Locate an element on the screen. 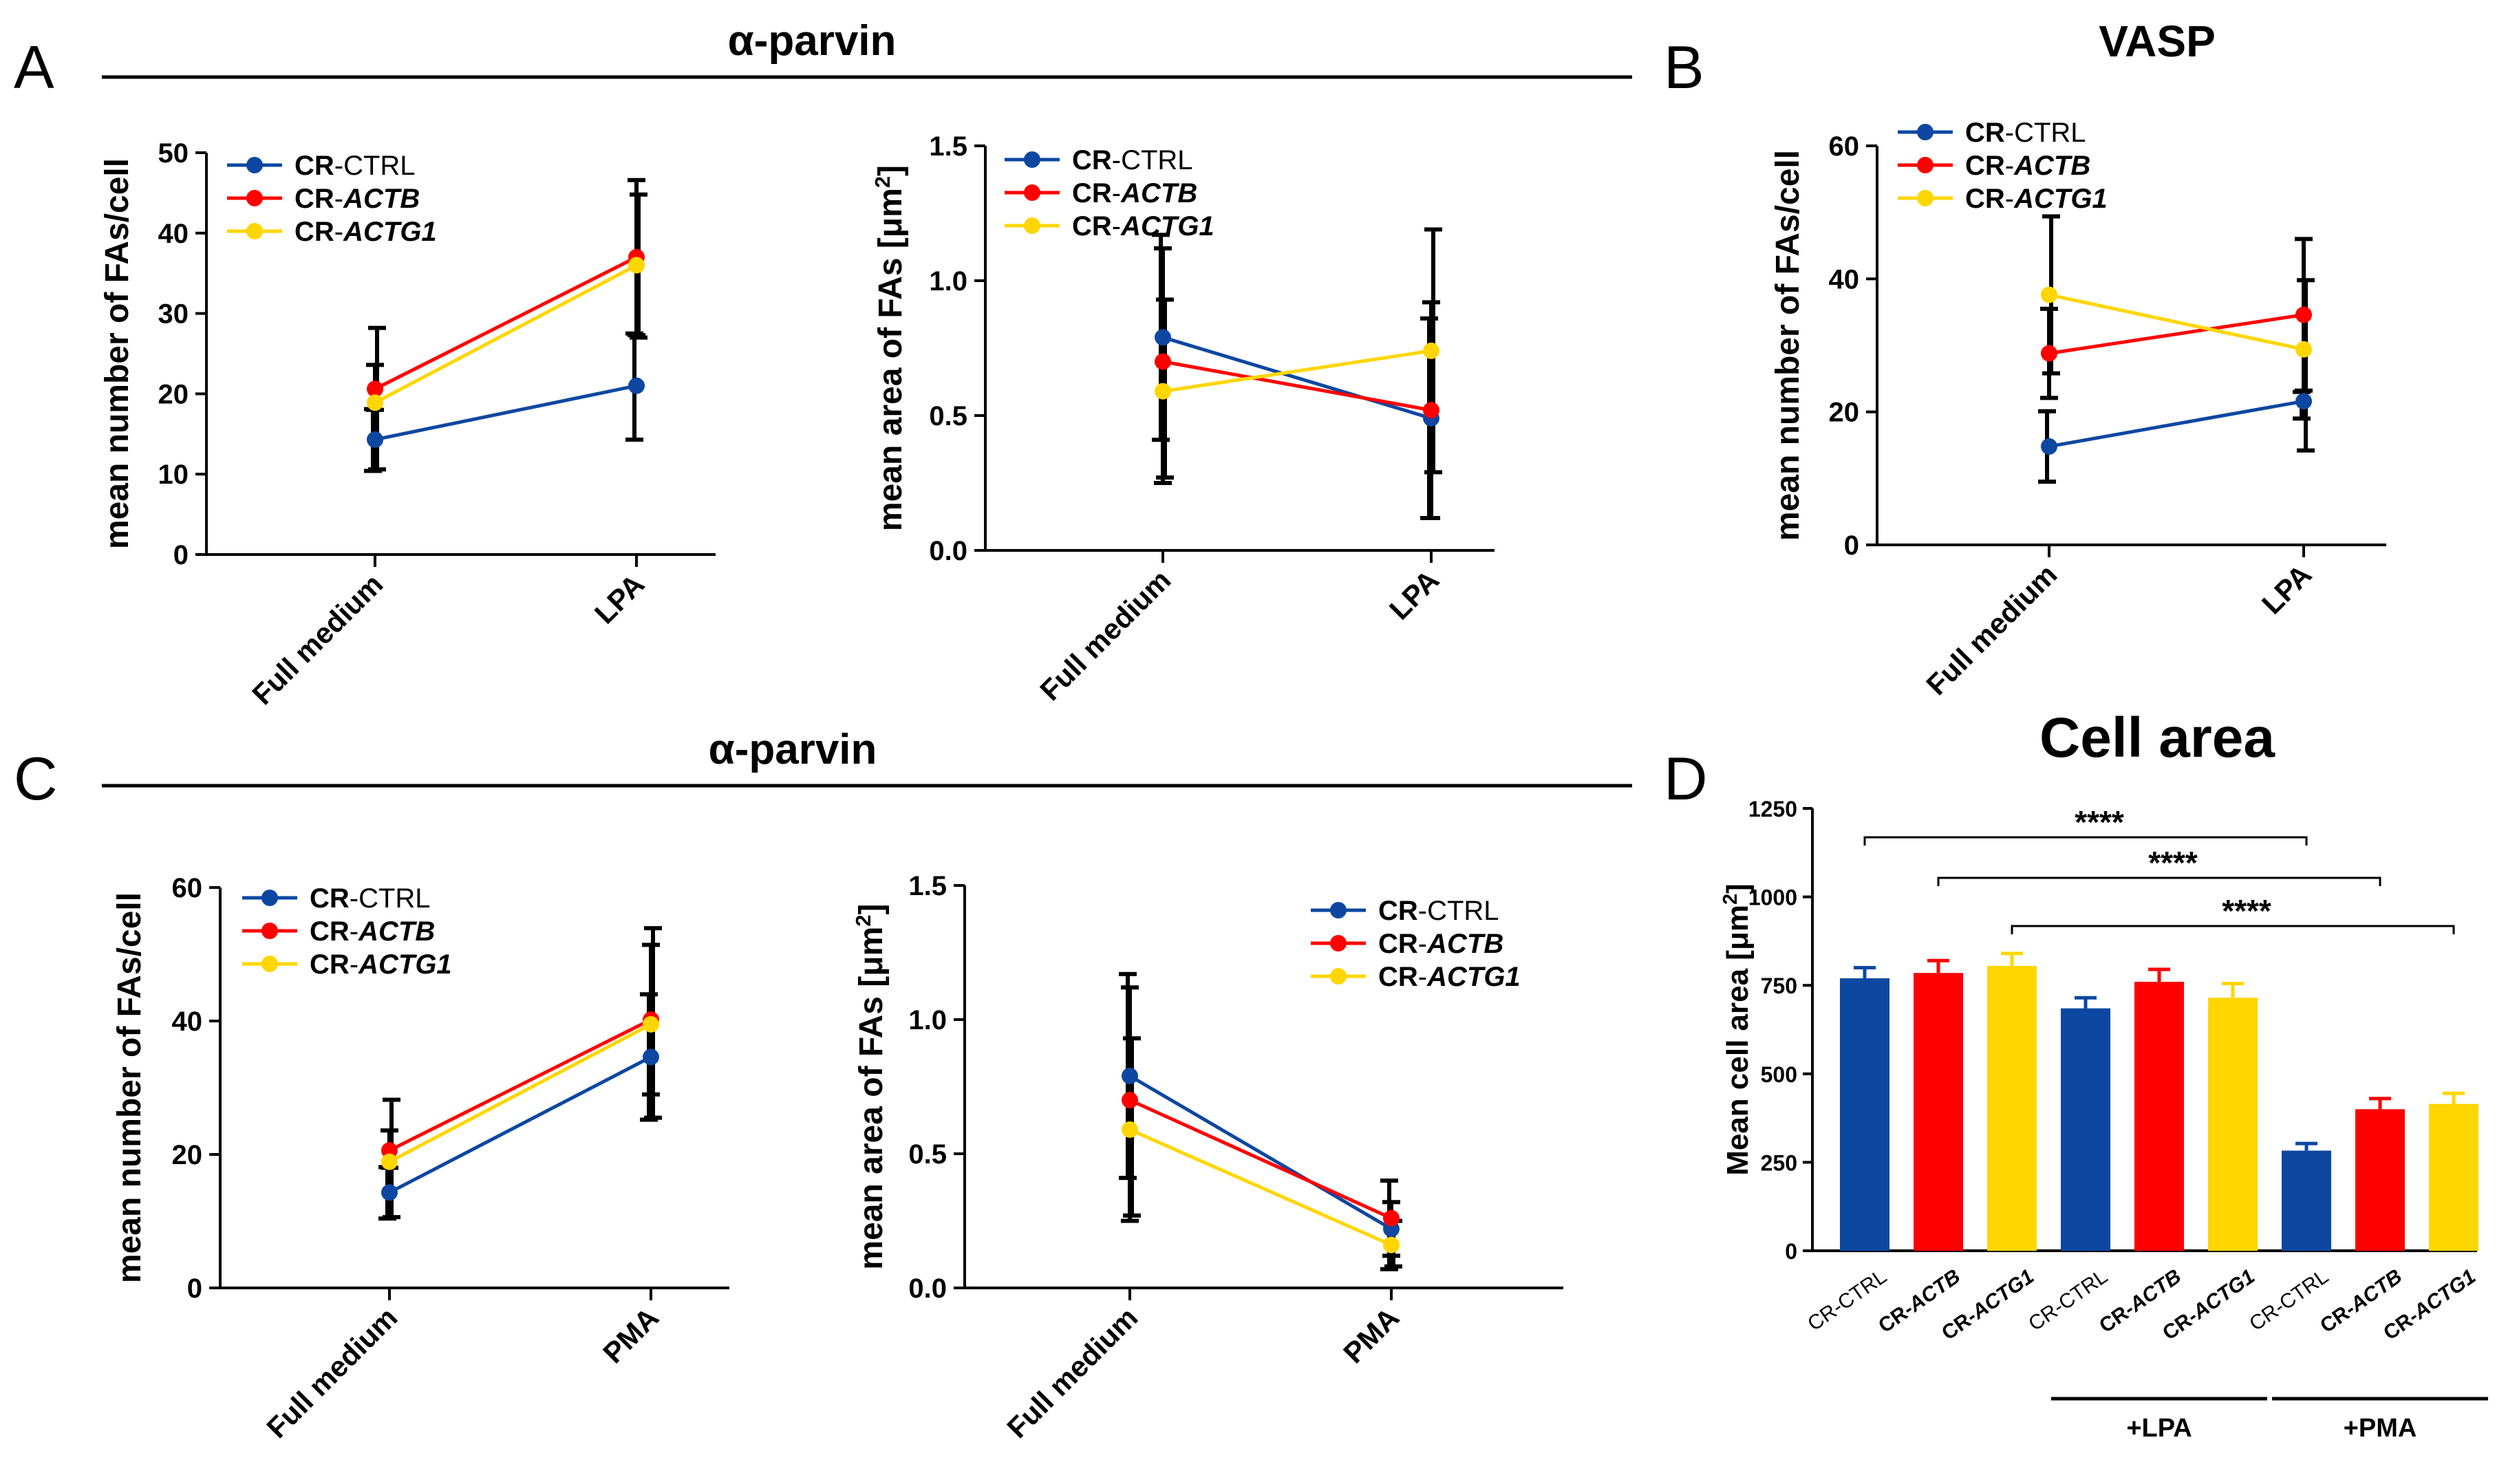  series-line-actg1 is located at coordinates (1260, 1187).